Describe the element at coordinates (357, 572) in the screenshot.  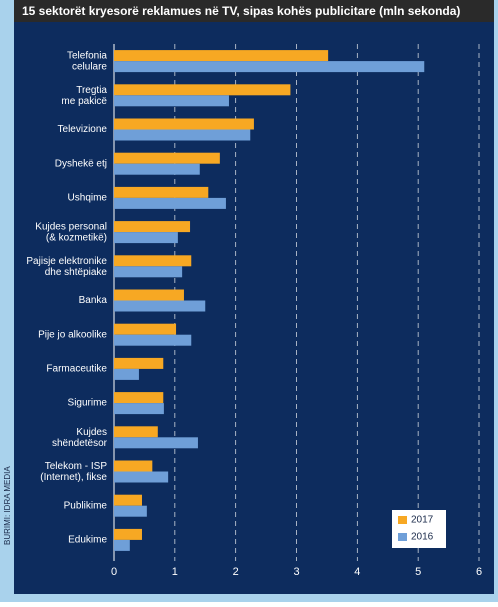
I see `x-tick-label: 4` at that location.